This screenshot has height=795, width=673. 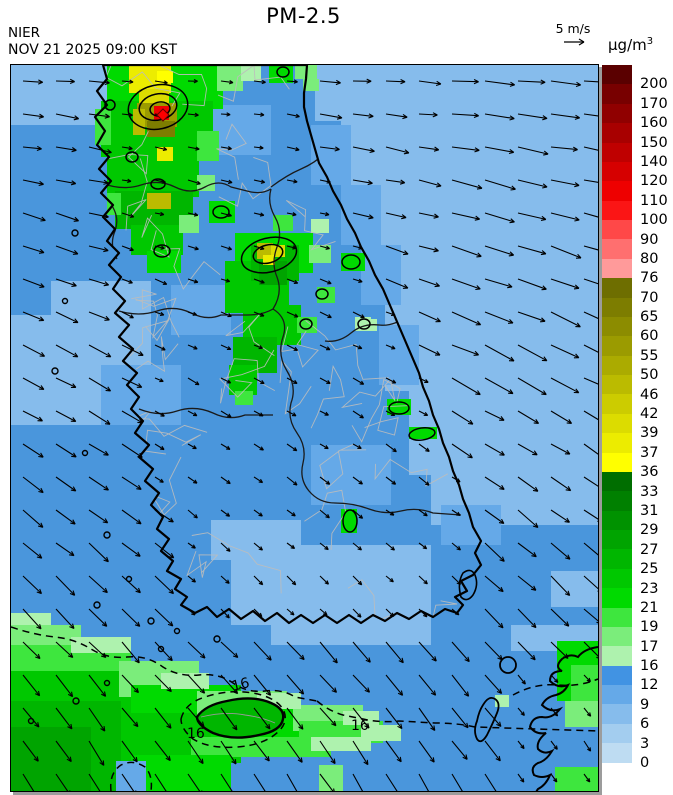 What do you see at coordinates (649, 685) in the screenshot?
I see `colorbar-tick-label: 12` at bounding box center [649, 685].